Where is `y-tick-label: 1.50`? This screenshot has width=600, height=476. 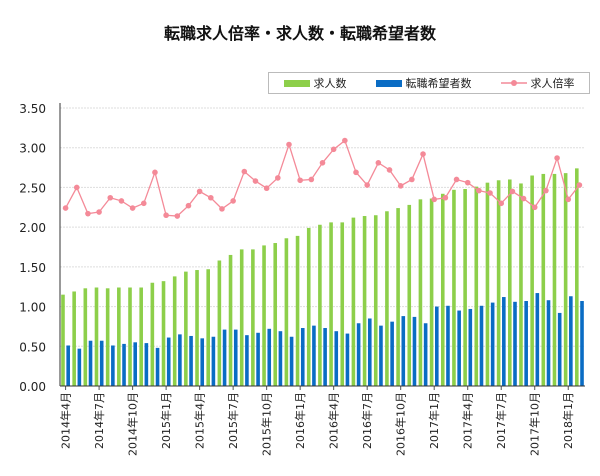
y-tick-label: 1.50 is located at coordinates (32, 268).